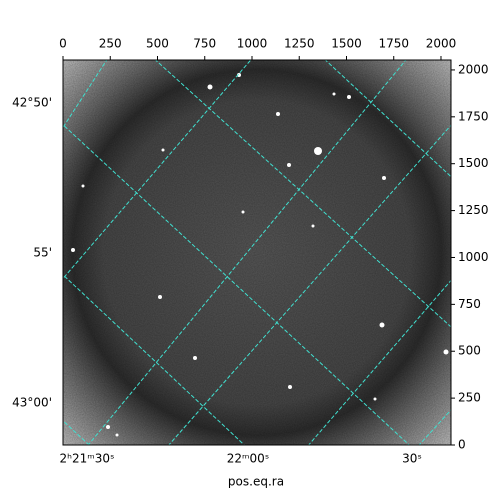 Image resolution: width=500 pixels, height=504 pixels. What do you see at coordinates (393, 44) in the screenshot?
I see `x-tick-label: 1750` at bounding box center [393, 44].